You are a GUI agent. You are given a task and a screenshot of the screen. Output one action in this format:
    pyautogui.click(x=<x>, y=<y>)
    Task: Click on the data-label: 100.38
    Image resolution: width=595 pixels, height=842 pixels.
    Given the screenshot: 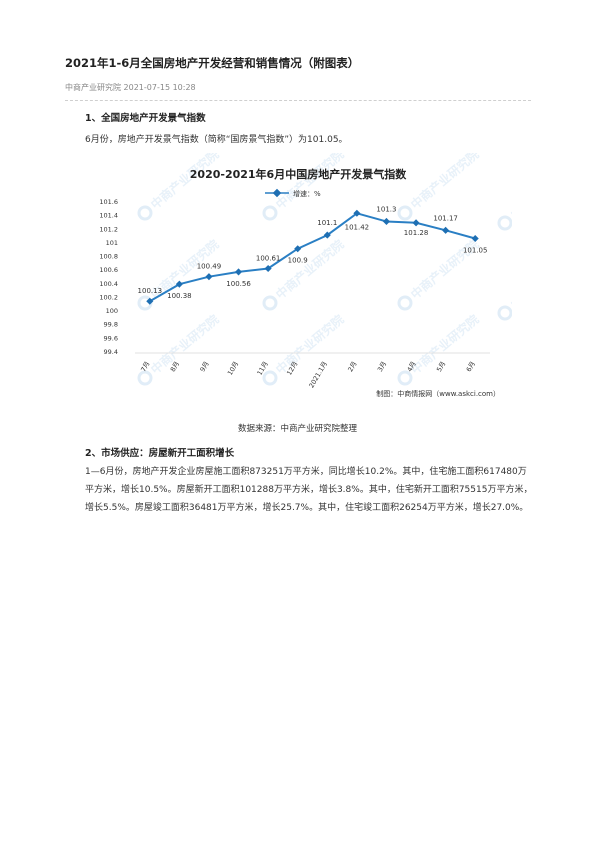 What is the action you would take?
    pyautogui.click(x=179, y=296)
    